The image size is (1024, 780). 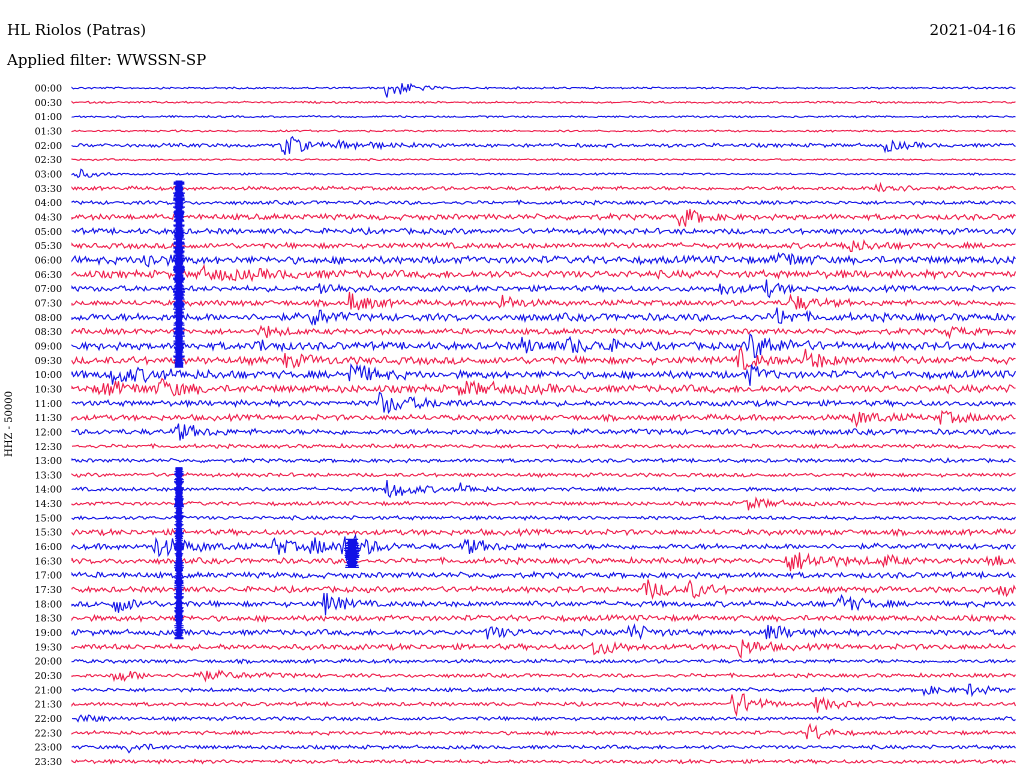 I want to click on row-label-1230: 12:30, so click(x=48, y=447).